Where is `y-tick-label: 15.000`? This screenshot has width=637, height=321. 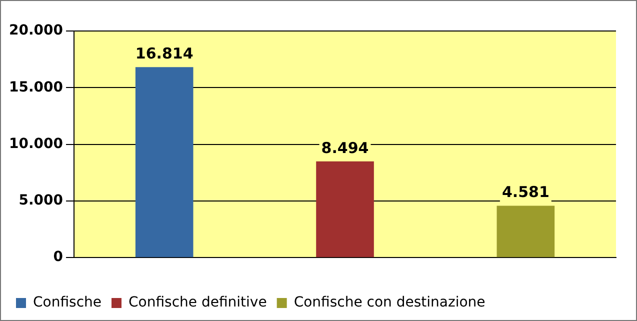 y-tick-label: 15.000 is located at coordinates (36, 87).